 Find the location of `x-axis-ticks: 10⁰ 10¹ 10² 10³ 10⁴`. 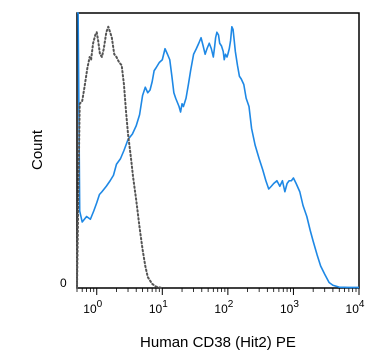

x-axis-ticks: 10⁰ 10¹ 10² 10³ 10⁴ is located at coordinates (220, 302).